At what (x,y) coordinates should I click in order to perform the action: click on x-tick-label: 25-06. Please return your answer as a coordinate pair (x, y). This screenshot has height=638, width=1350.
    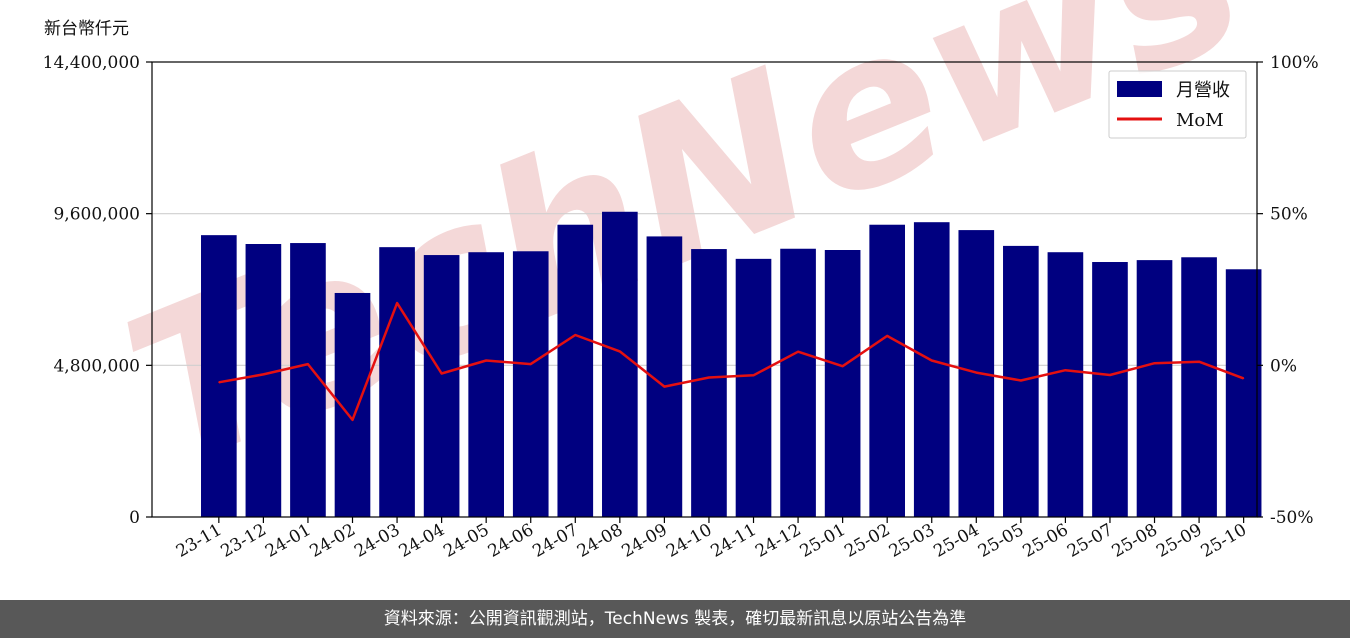
    Looking at the image, I should click on (1045, 541).